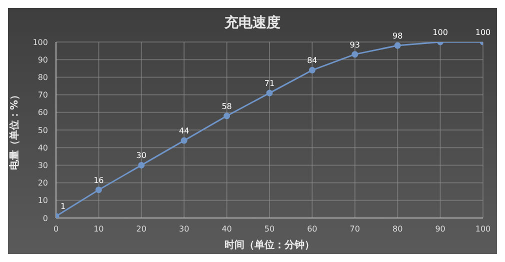 This screenshot has width=505, height=262. What do you see at coordinates (397, 36) in the screenshot?
I see `data-label: 98` at bounding box center [397, 36].